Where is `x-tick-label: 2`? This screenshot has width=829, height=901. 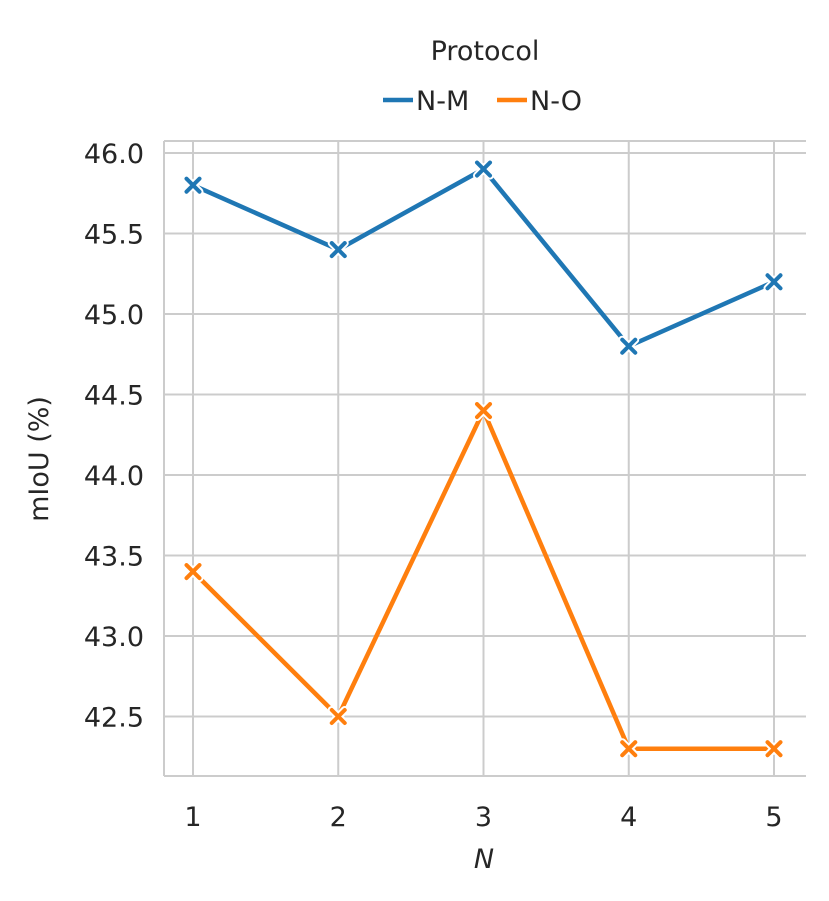 x-tick-label: 2 is located at coordinates (338, 817).